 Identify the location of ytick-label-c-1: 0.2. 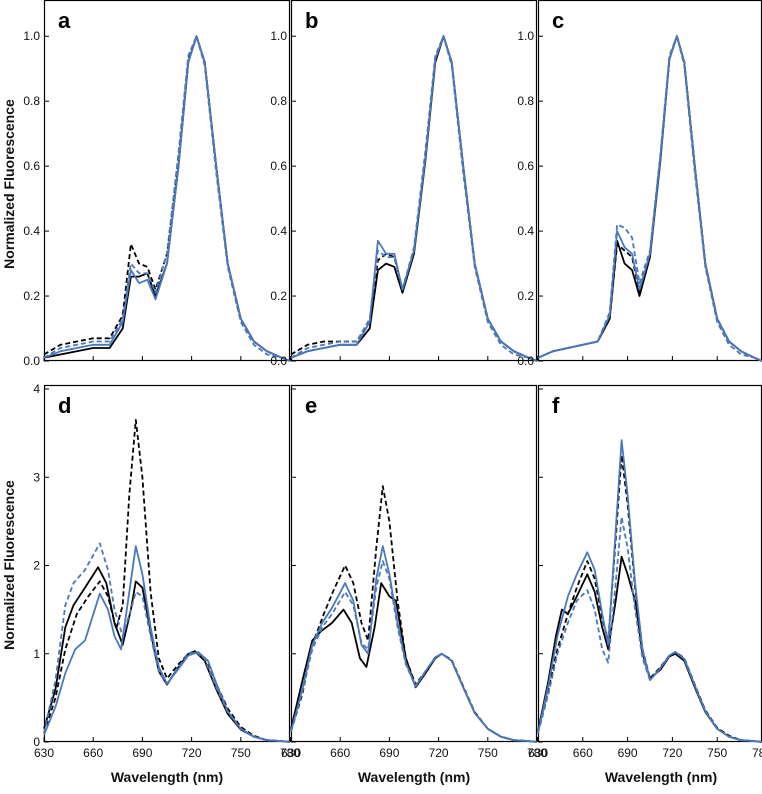
(525, 296).